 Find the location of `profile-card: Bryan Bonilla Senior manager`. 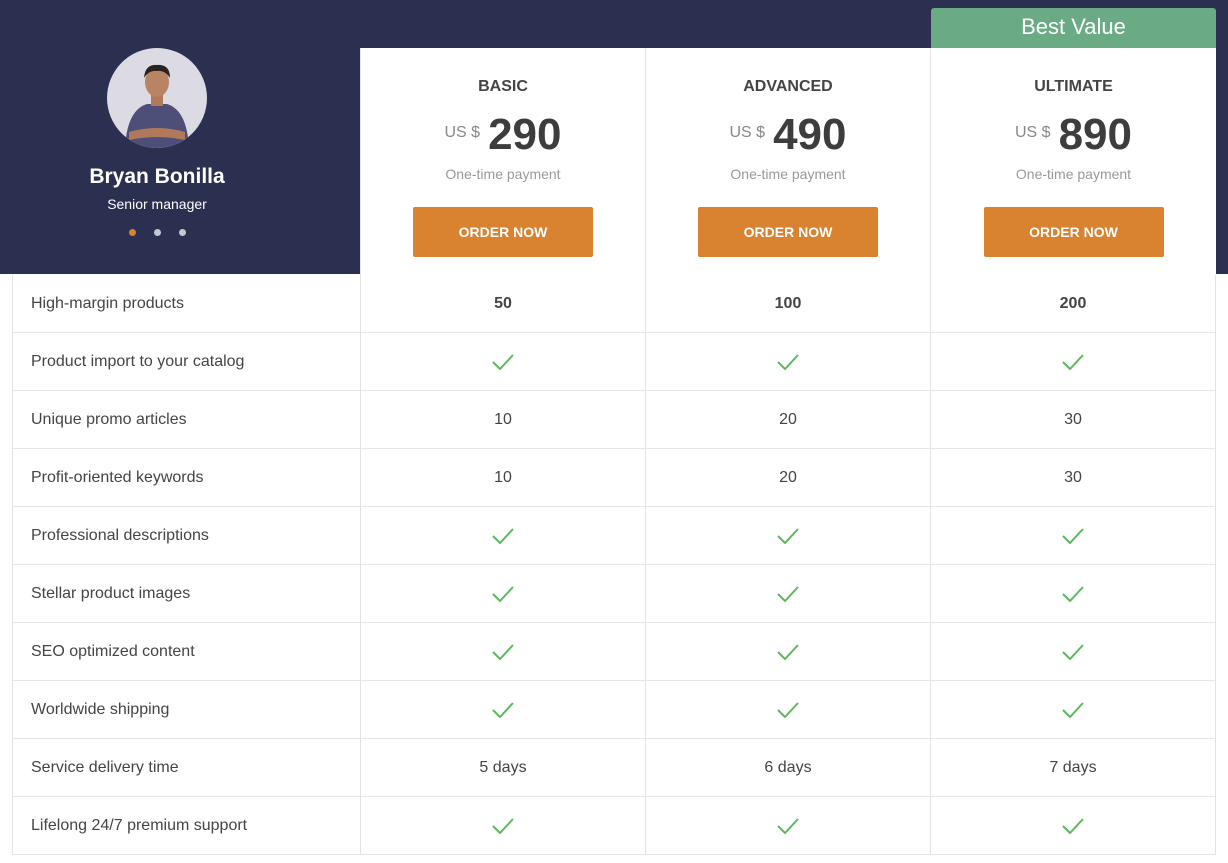

profile-card: Bryan Bonilla Senior manager is located at coordinates (180, 137).